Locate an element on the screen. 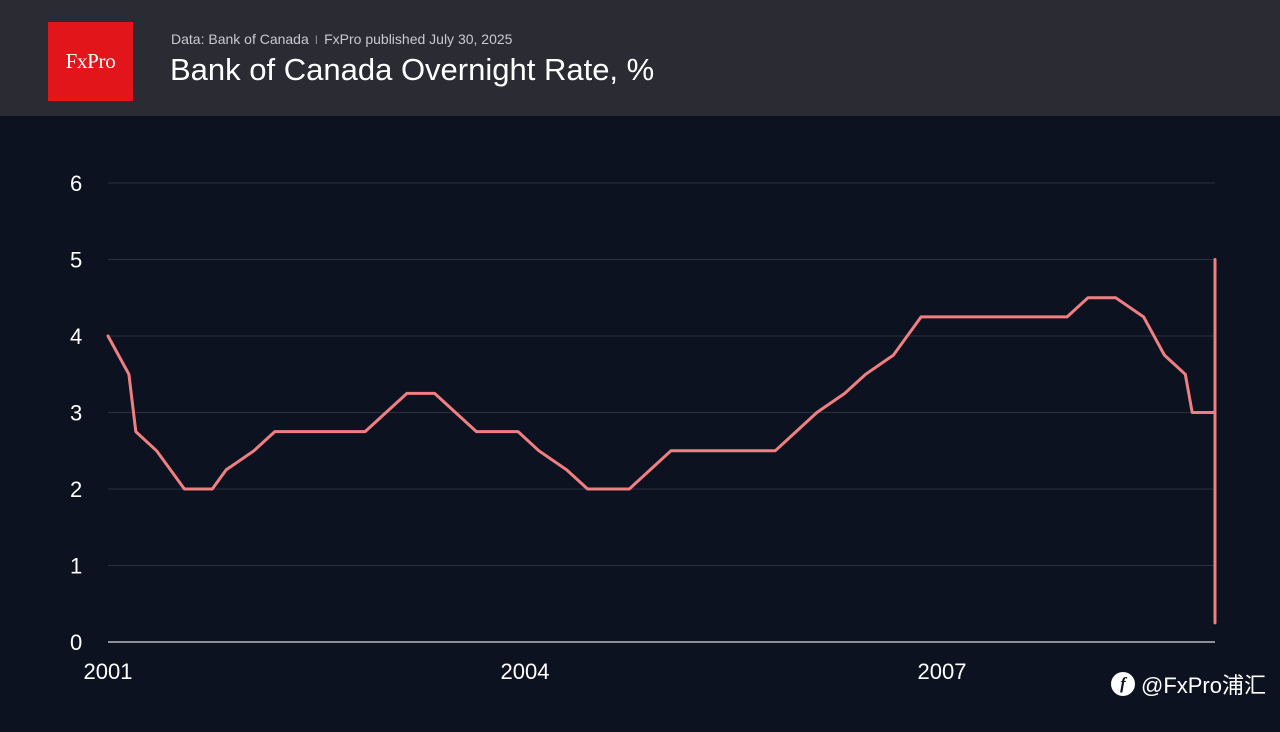 The image size is (1280, 732). data-source: Data: Bank of Canada is located at coordinates (240, 39).